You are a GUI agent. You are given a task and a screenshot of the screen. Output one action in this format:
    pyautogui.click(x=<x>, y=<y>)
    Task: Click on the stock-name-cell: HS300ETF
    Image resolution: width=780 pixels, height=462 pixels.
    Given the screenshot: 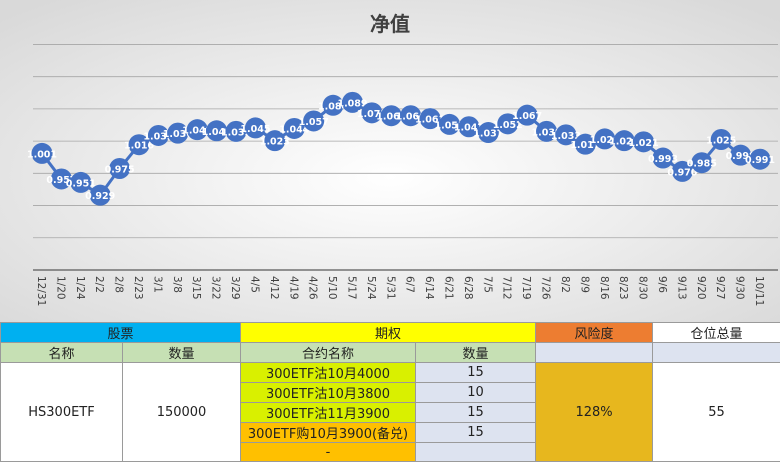 What is the action you would take?
    pyautogui.click(x=61, y=412)
    